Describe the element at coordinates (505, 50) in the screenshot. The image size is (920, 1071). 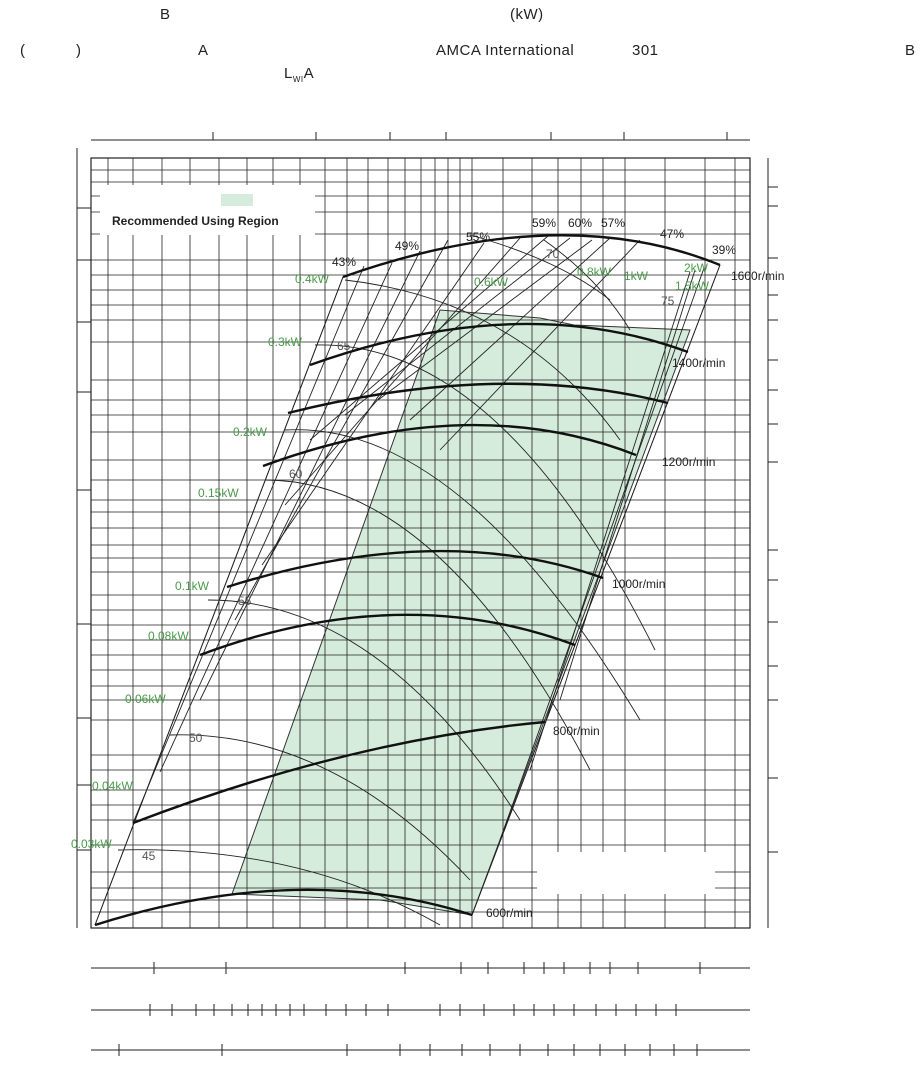
I see `header-amca: AMCA International` at that location.